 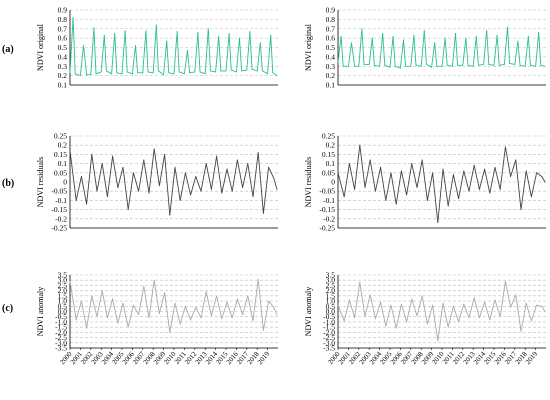 What do you see at coordinates (329, 348) in the screenshot?
I see `y-tick-label: -3.5` at bounding box center [329, 348].